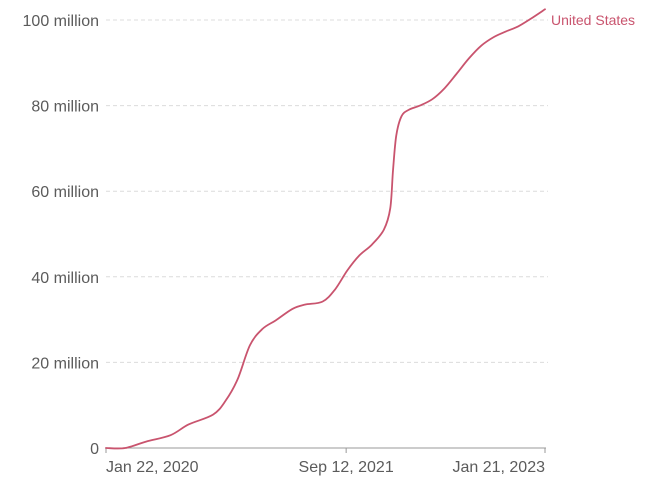 The width and height of the screenshot is (649, 496). I want to click on series-labels: United States, so click(593, 20).